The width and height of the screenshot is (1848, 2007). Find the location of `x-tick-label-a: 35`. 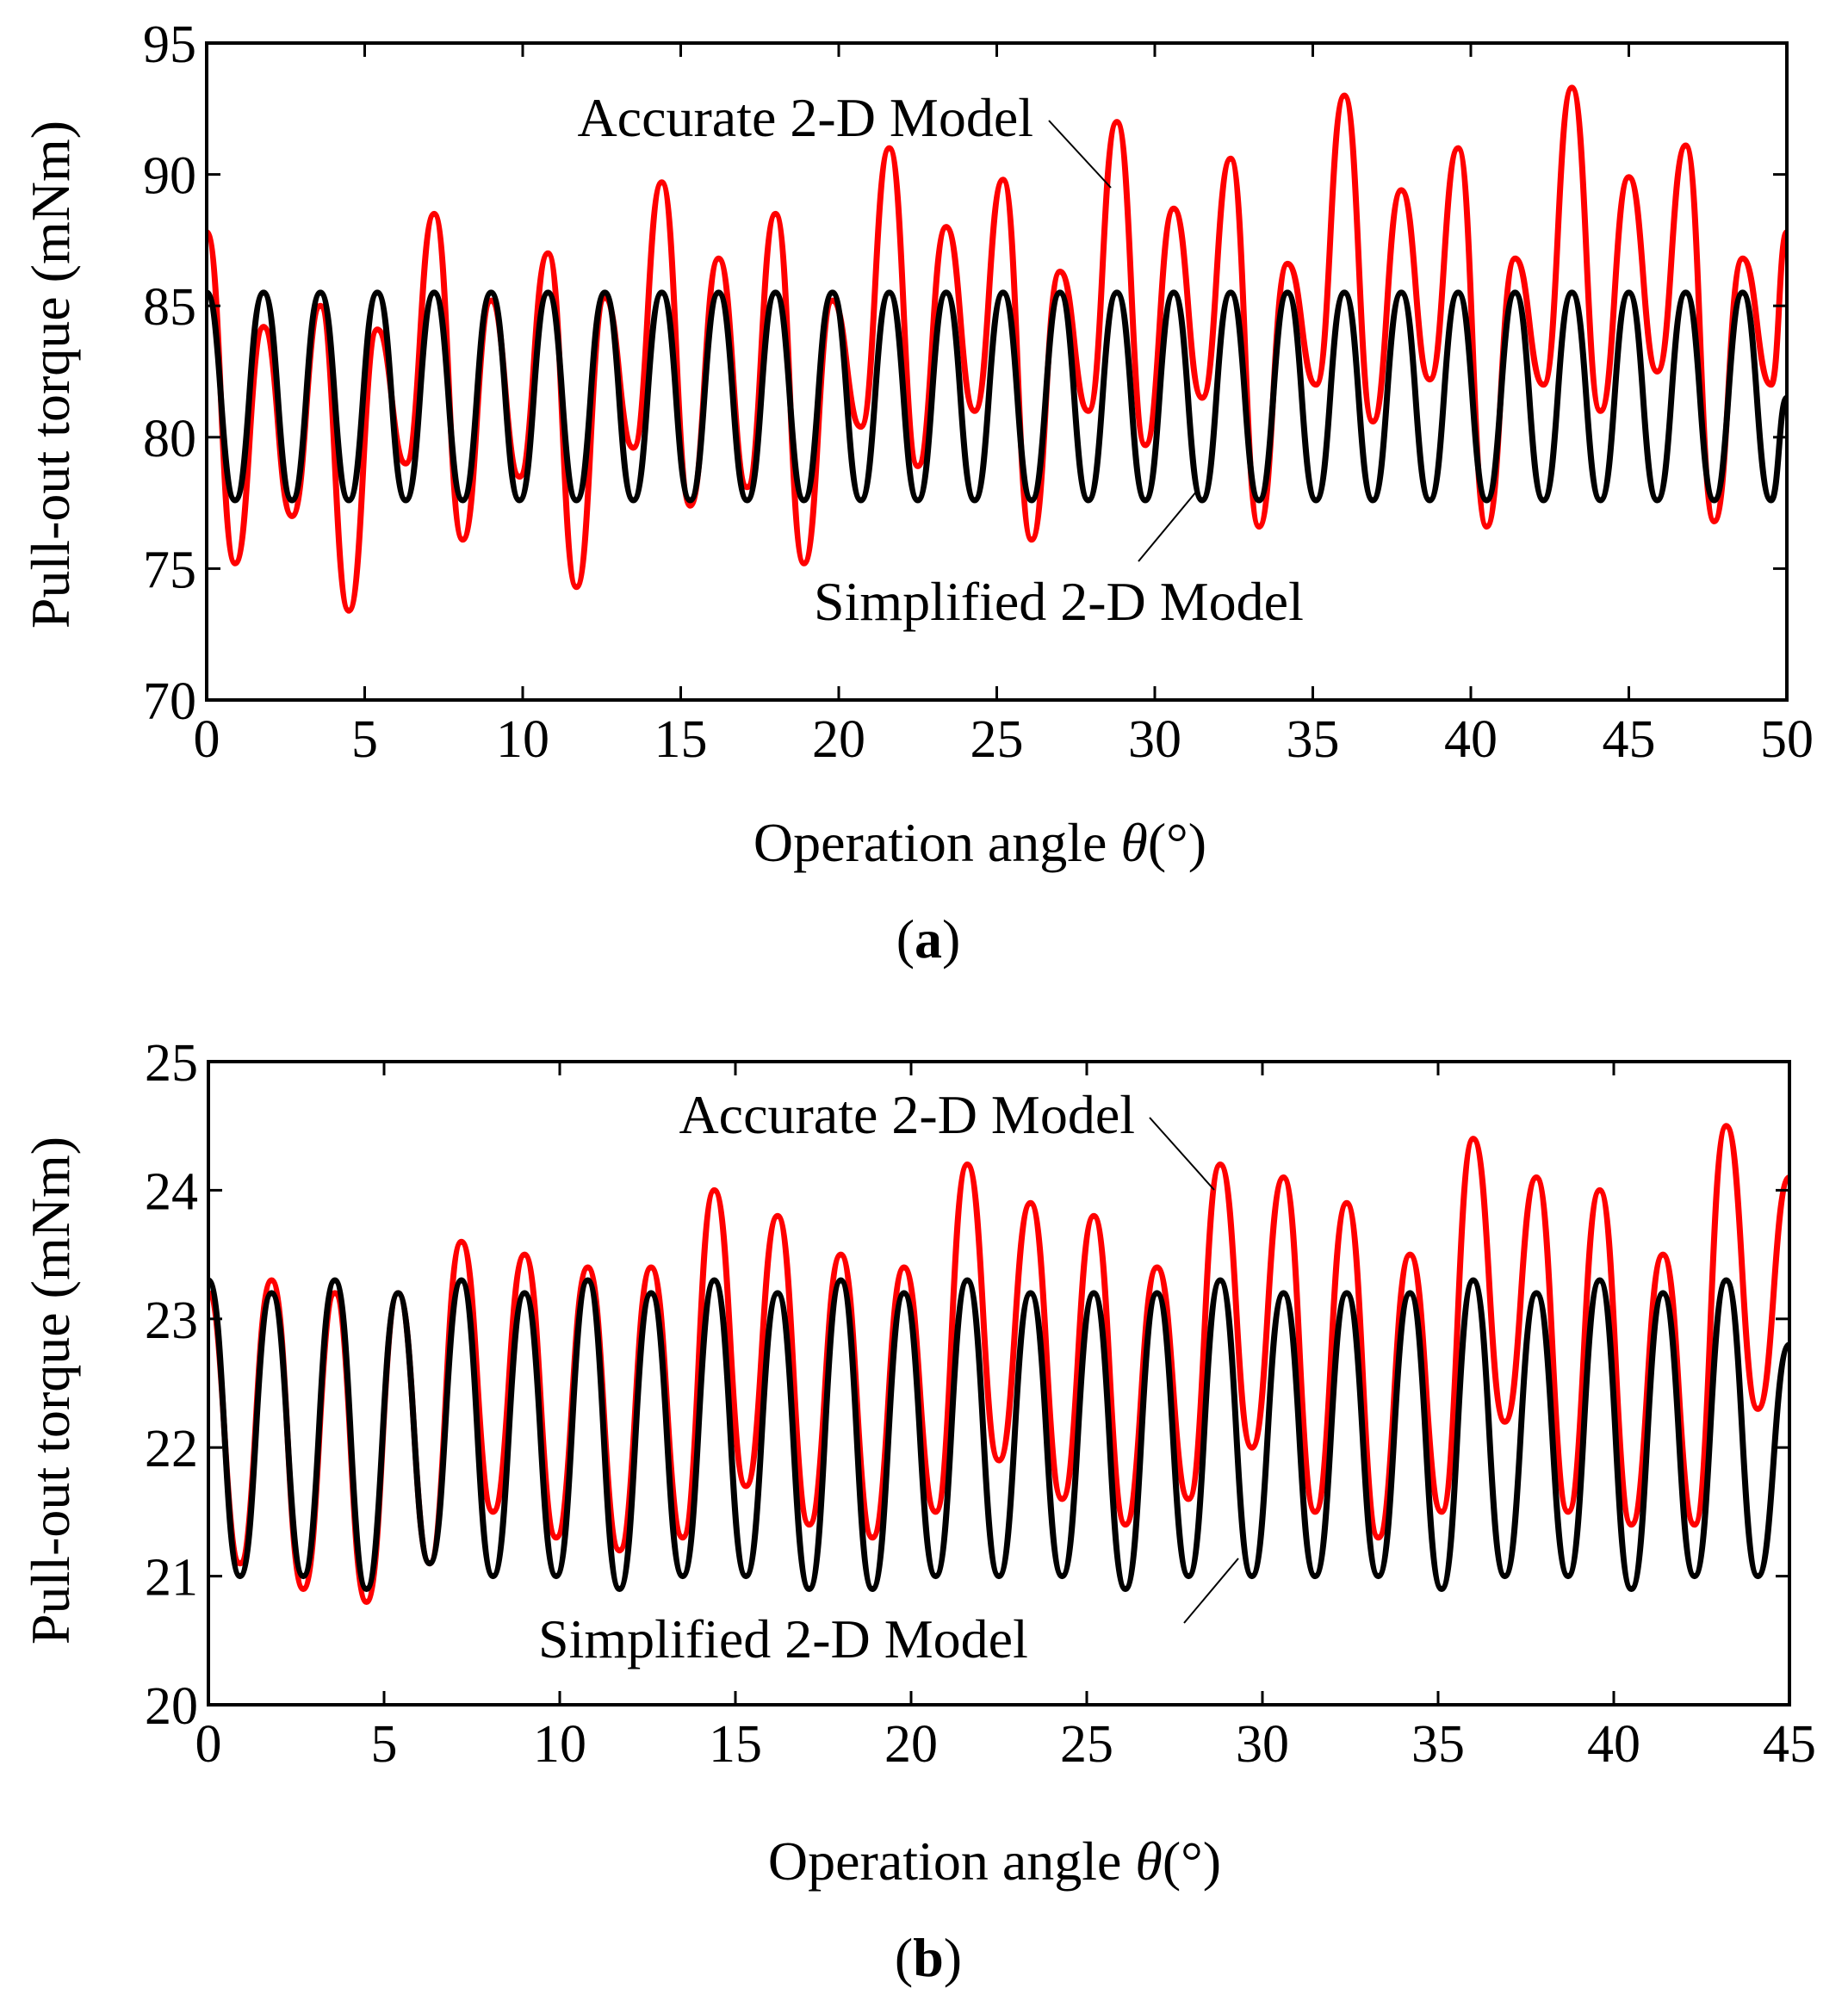

x-tick-label-a: 35 is located at coordinates (1313, 739).